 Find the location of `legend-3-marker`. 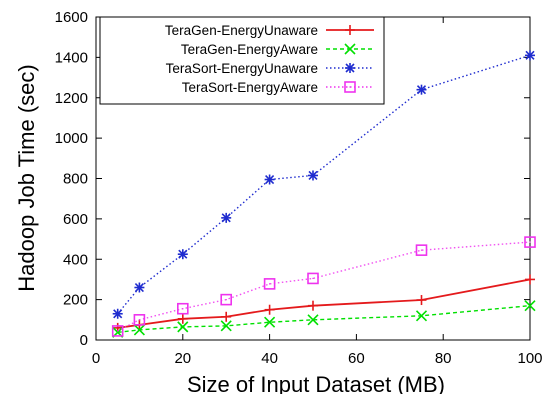

legend-3-marker is located at coordinates (350, 87).